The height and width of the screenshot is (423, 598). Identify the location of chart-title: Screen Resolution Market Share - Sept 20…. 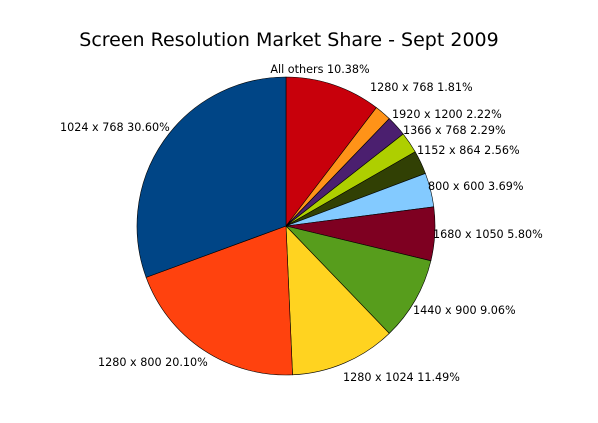
(288, 40).